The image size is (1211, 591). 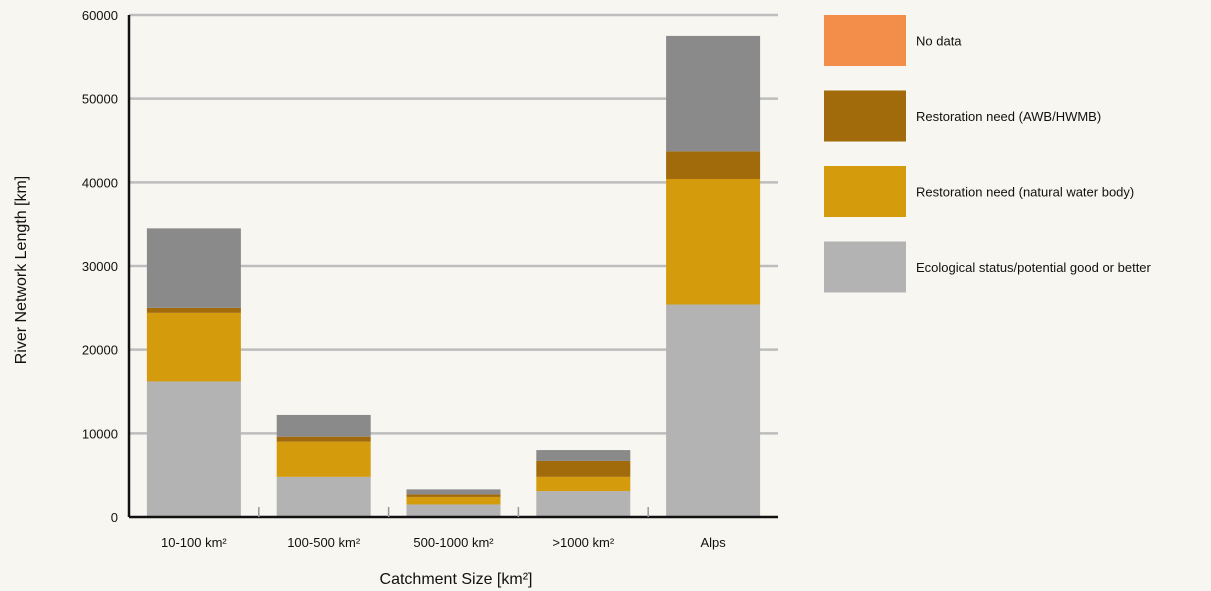 I want to click on x-axis-title: Catchment Size [km²], so click(x=456, y=579).